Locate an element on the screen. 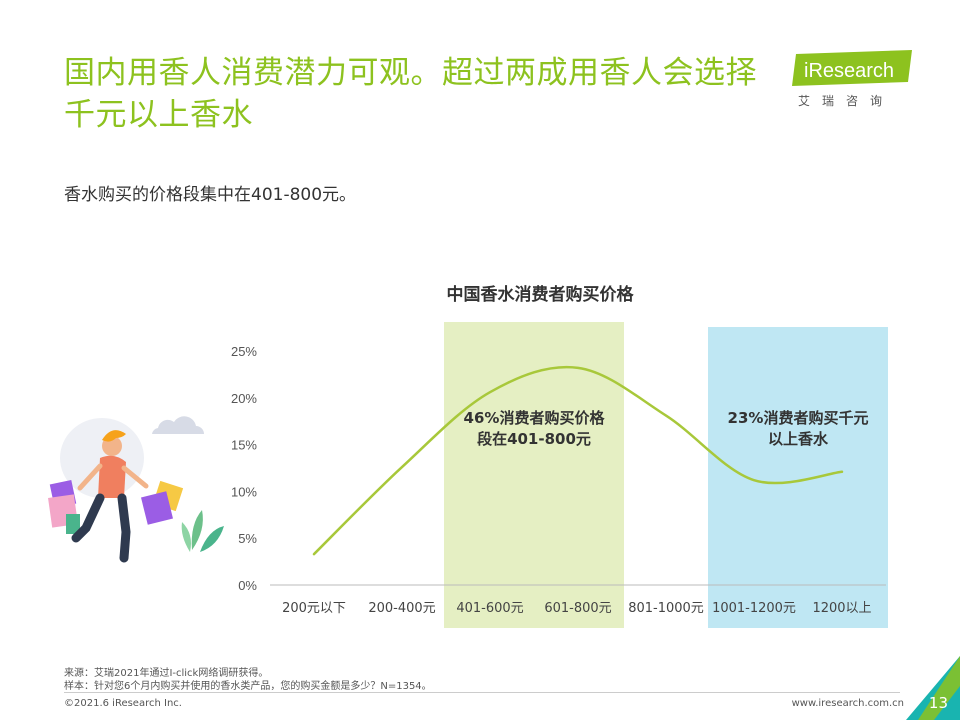  iresearch-logo: iResearch 艾瑞咨询 is located at coordinates (852, 83).